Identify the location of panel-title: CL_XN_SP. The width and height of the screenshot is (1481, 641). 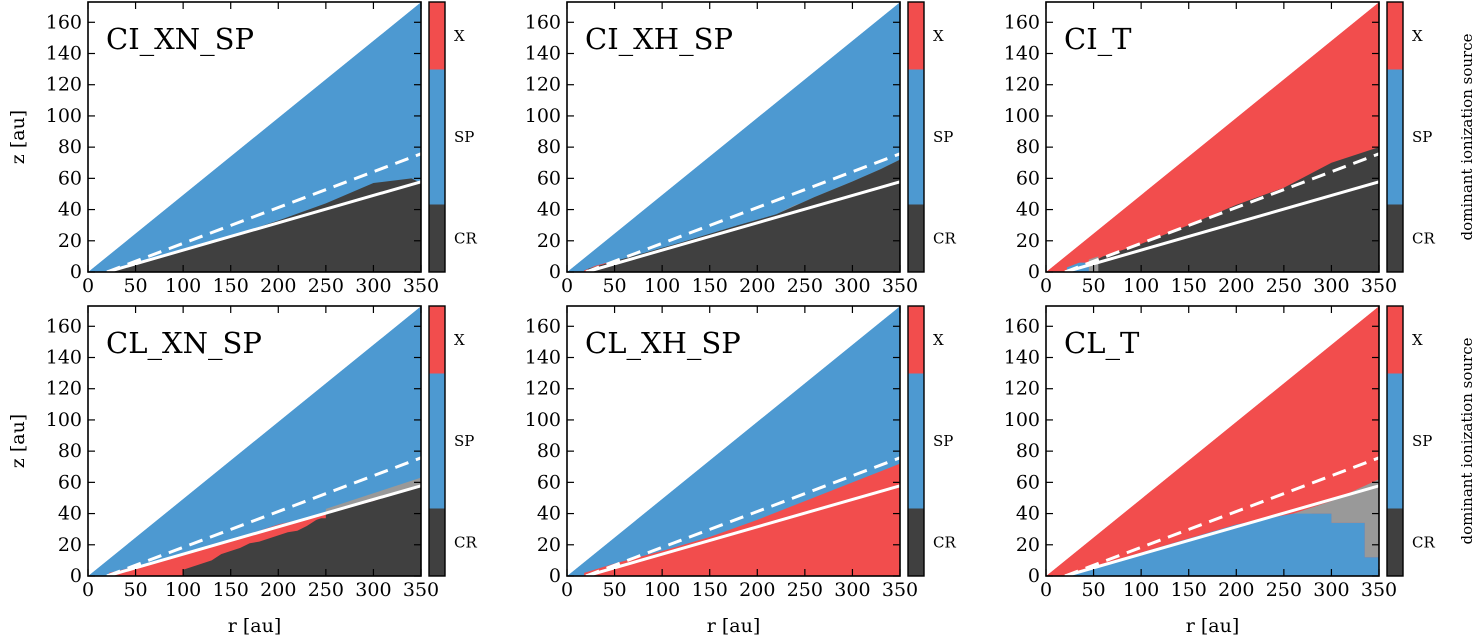
(184, 343).